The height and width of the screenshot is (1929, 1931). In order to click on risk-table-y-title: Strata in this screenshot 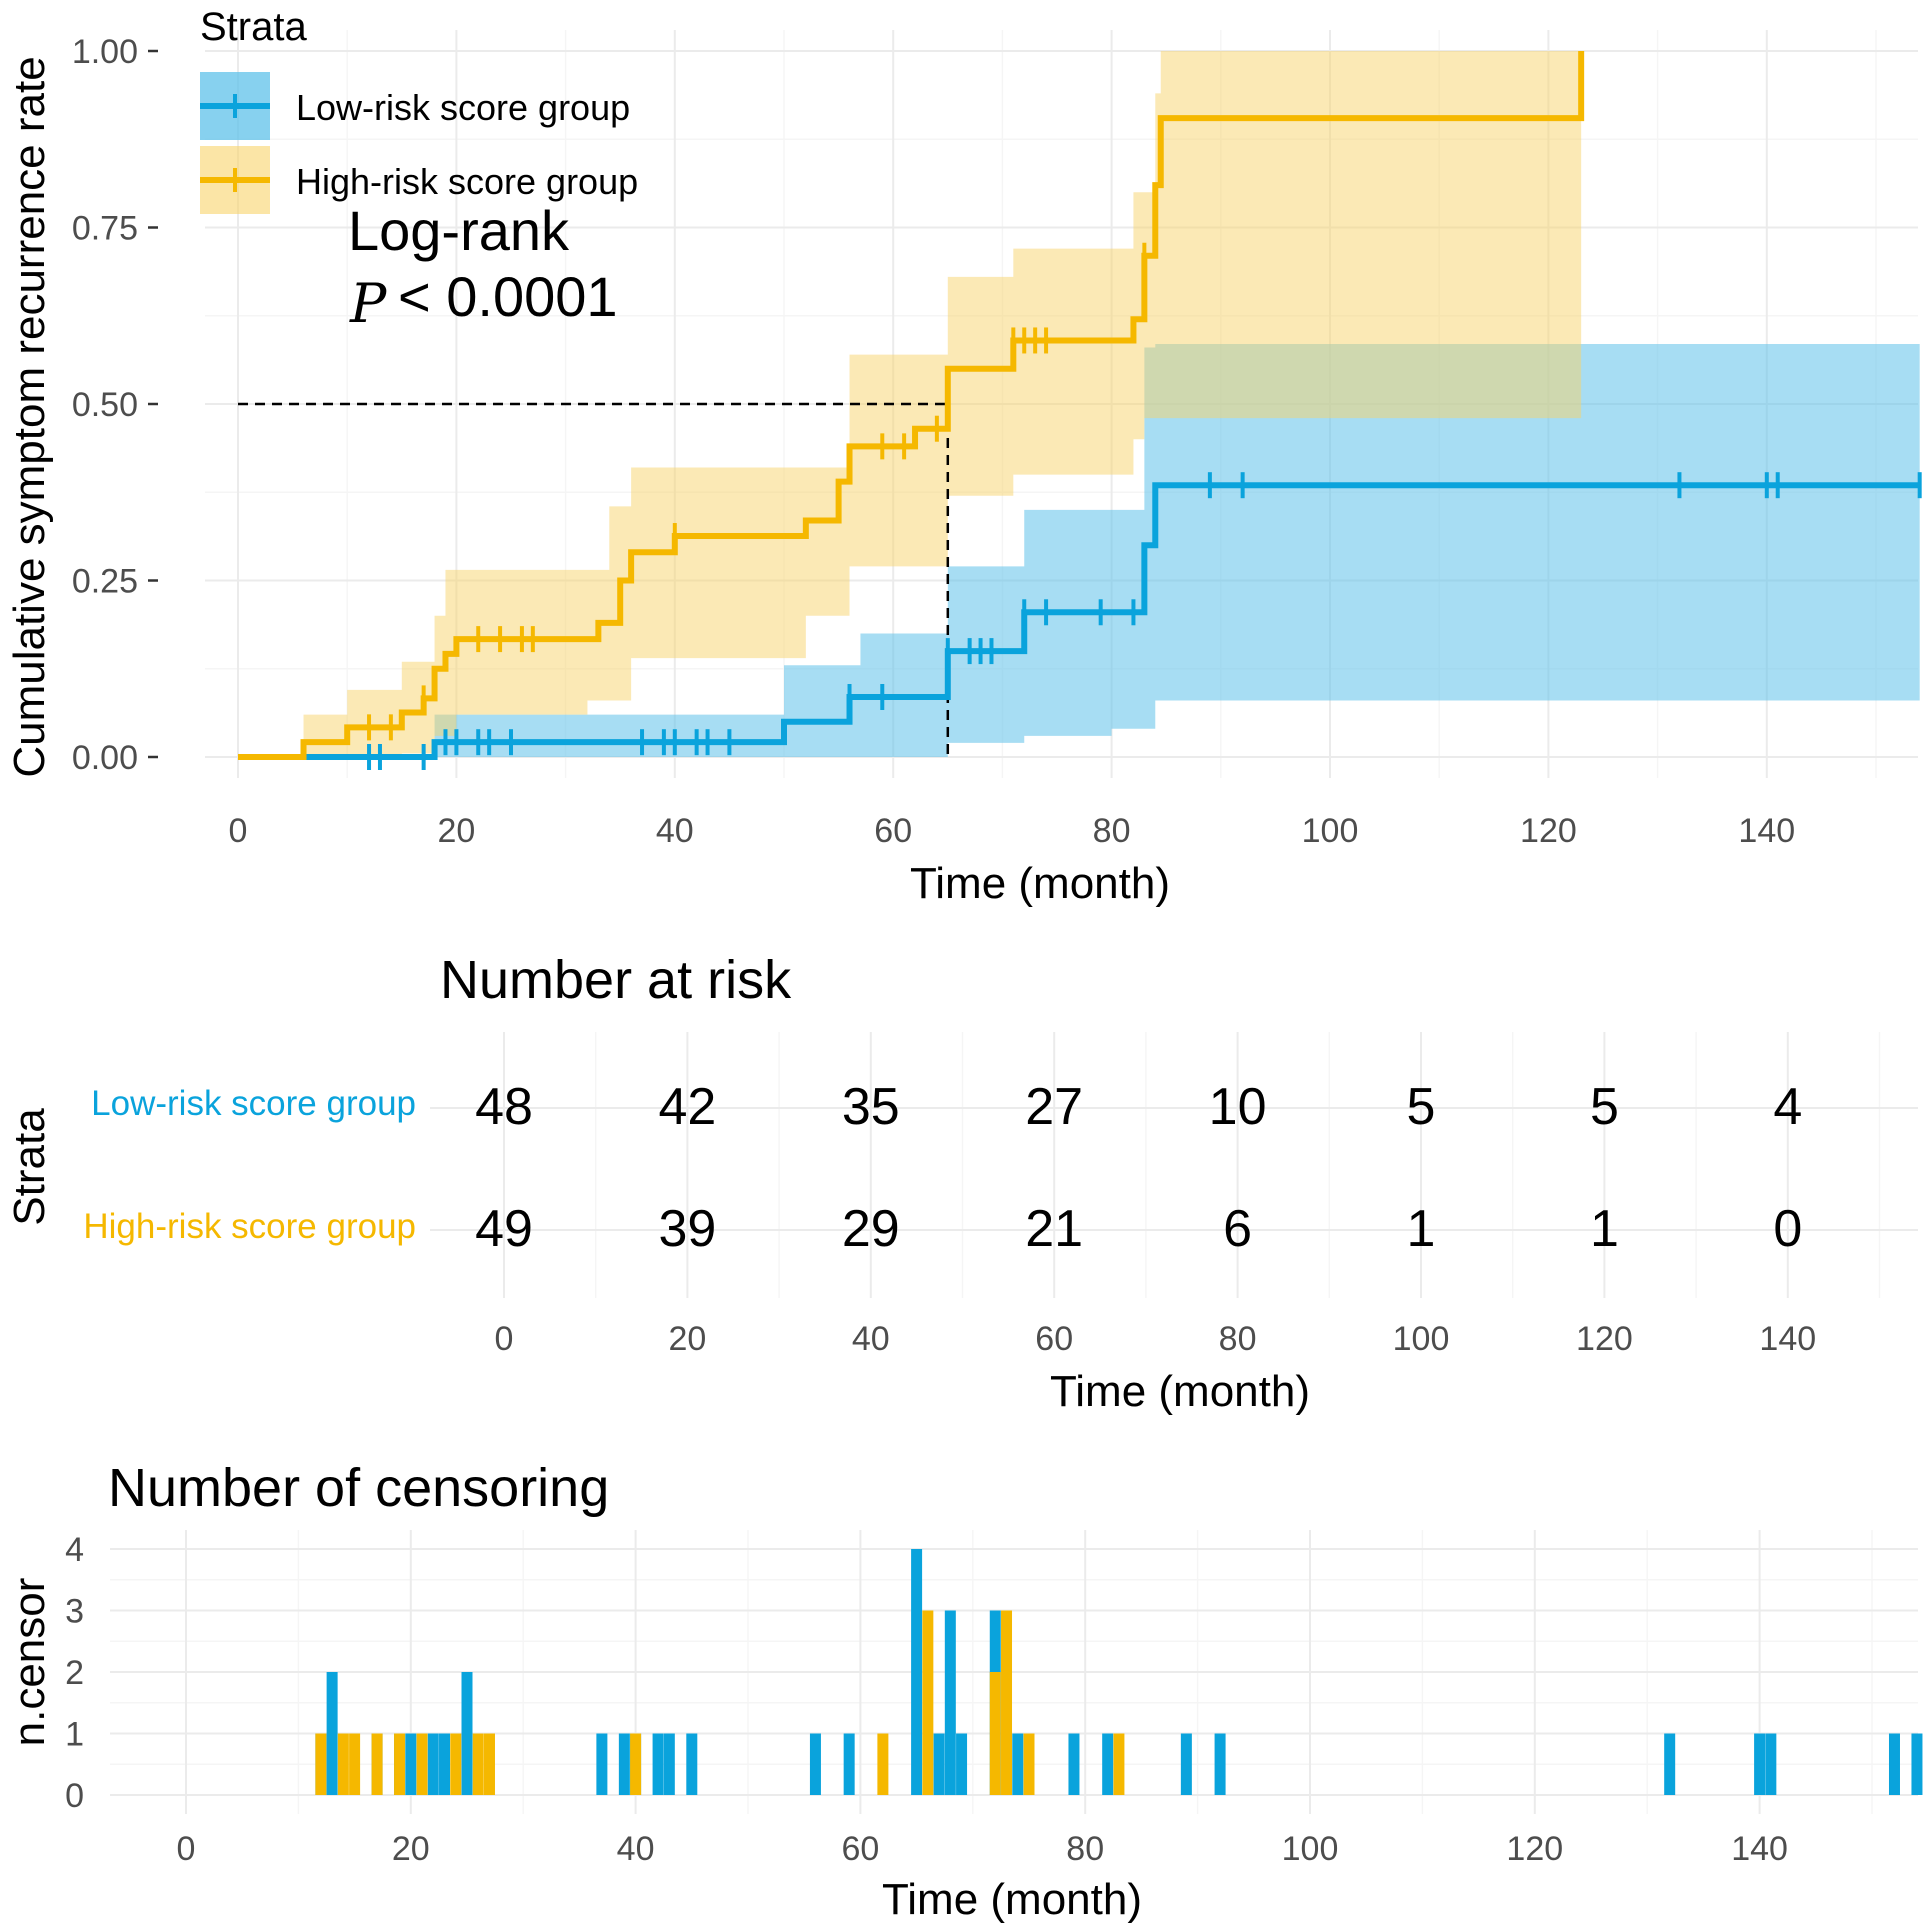, I will do `click(29, 1167)`.